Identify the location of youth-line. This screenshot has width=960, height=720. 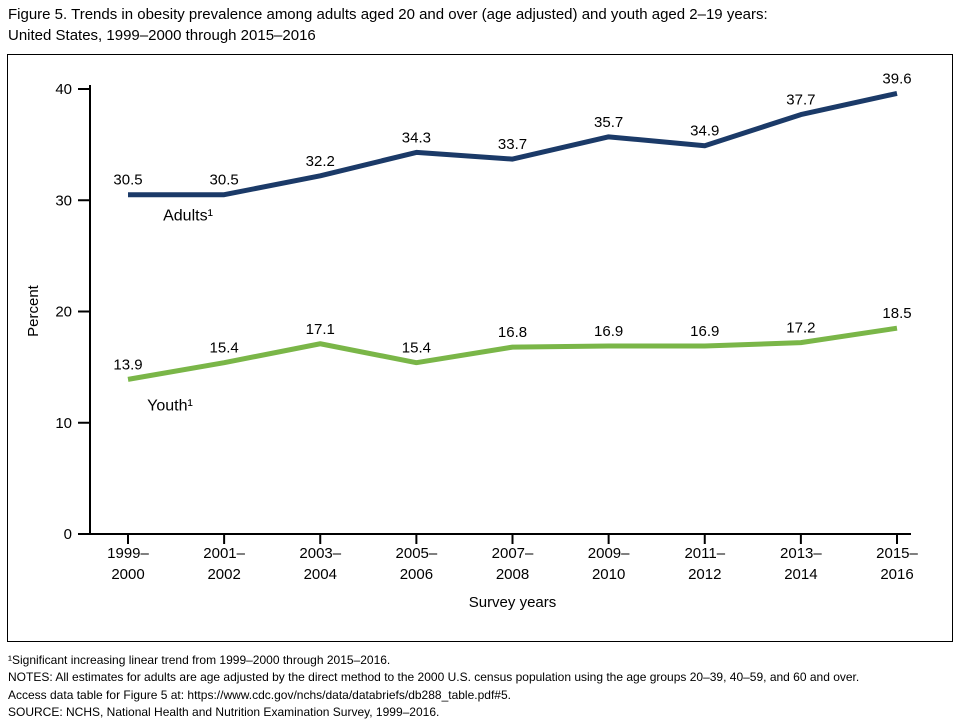
(512, 353).